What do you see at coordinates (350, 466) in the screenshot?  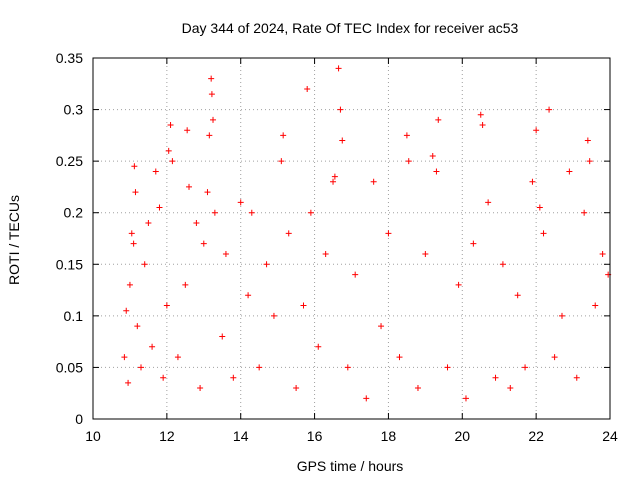 I see `x-axis-label: GPS time / hours` at bounding box center [350, 466].